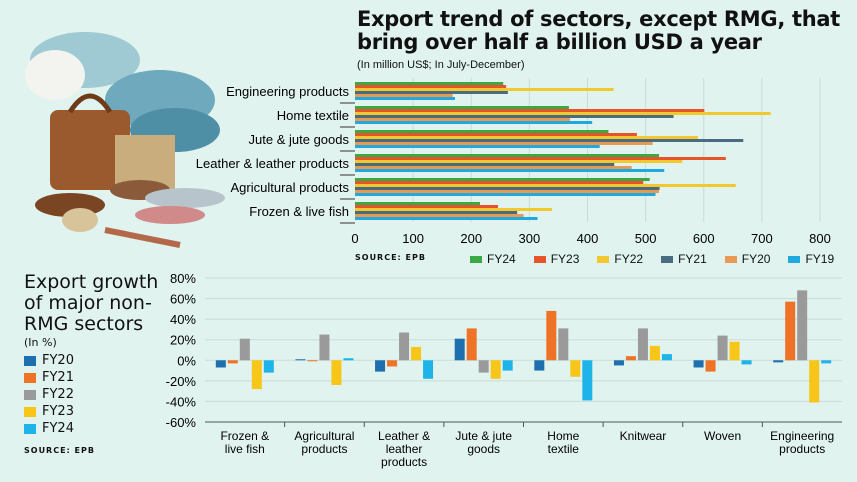 The width and height of the screenshot is (857, 482). Describe the element at coordinates (471, 238) in the screenshot. I see `x-tick-label: 200` at that location.